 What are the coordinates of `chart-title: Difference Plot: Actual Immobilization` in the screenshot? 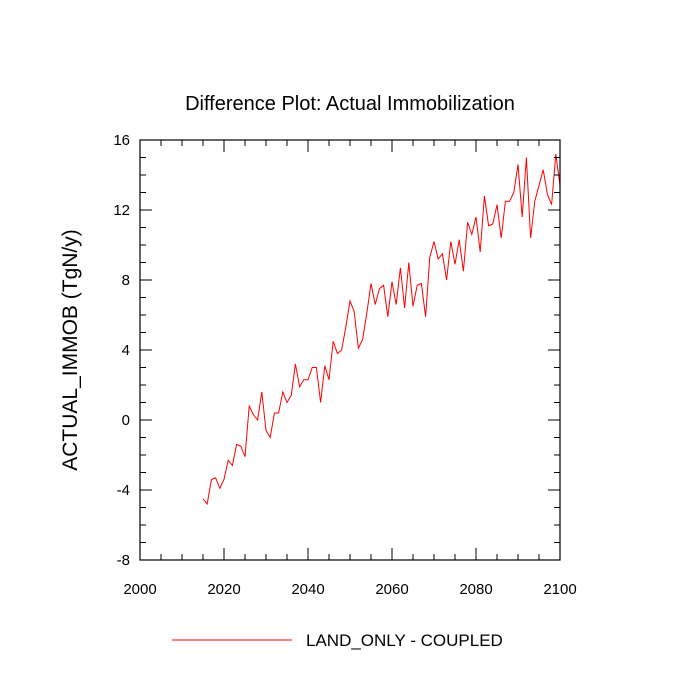 It's located at (350, 104).